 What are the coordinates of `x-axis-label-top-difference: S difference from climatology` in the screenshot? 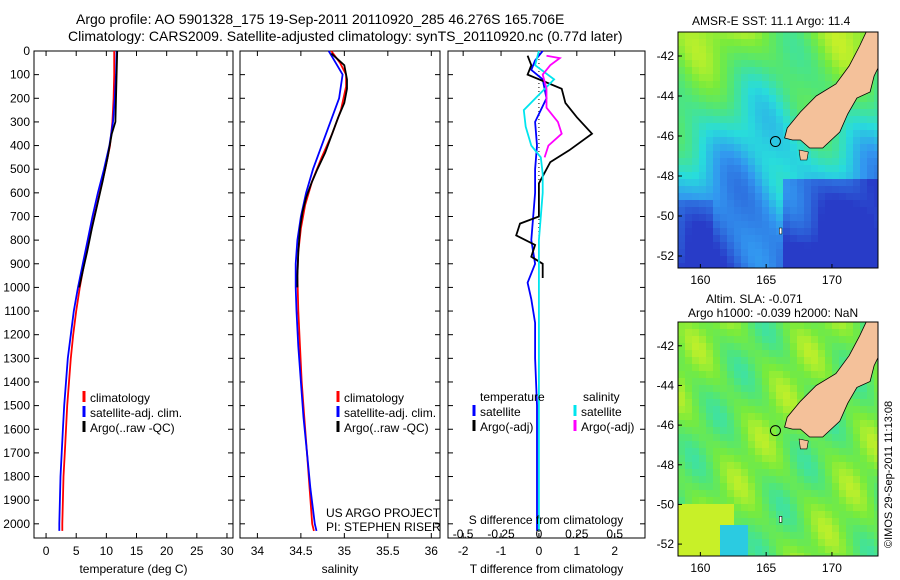 It's located at (546, 520).